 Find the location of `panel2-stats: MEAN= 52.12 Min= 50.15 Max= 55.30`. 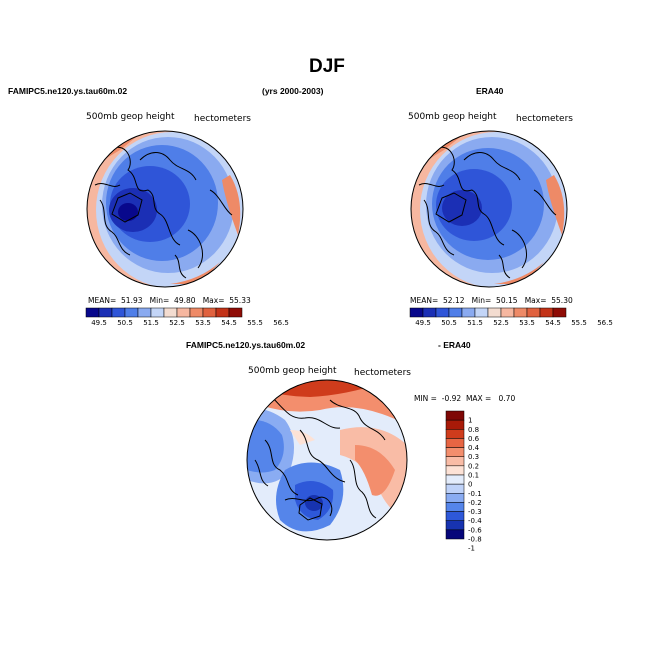

panel2-stats: MEAN= 52.12 Min= 50.15 Max= 55.30 is located at coordinates (491, 300).